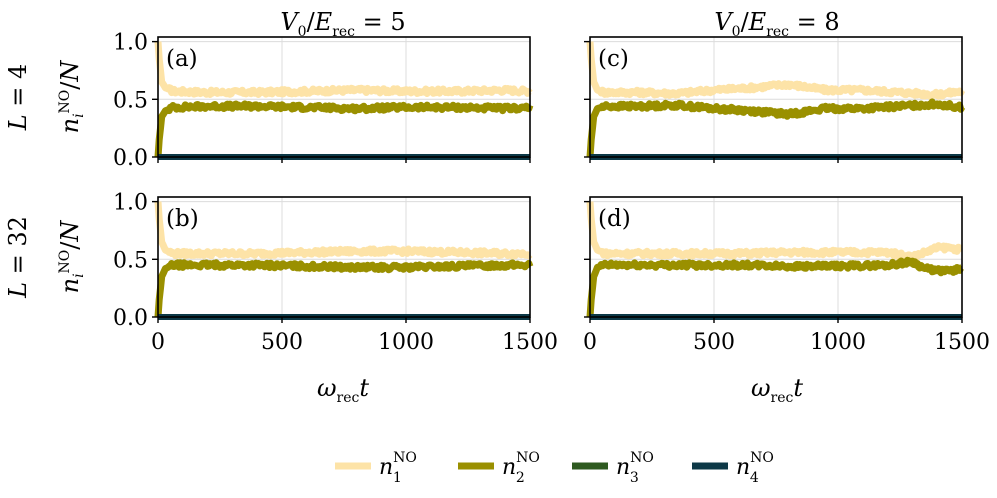 The width and height of the screenshot is (997, 498). I want to click on legend-entry-3: nNO 3, so click(613, 468).